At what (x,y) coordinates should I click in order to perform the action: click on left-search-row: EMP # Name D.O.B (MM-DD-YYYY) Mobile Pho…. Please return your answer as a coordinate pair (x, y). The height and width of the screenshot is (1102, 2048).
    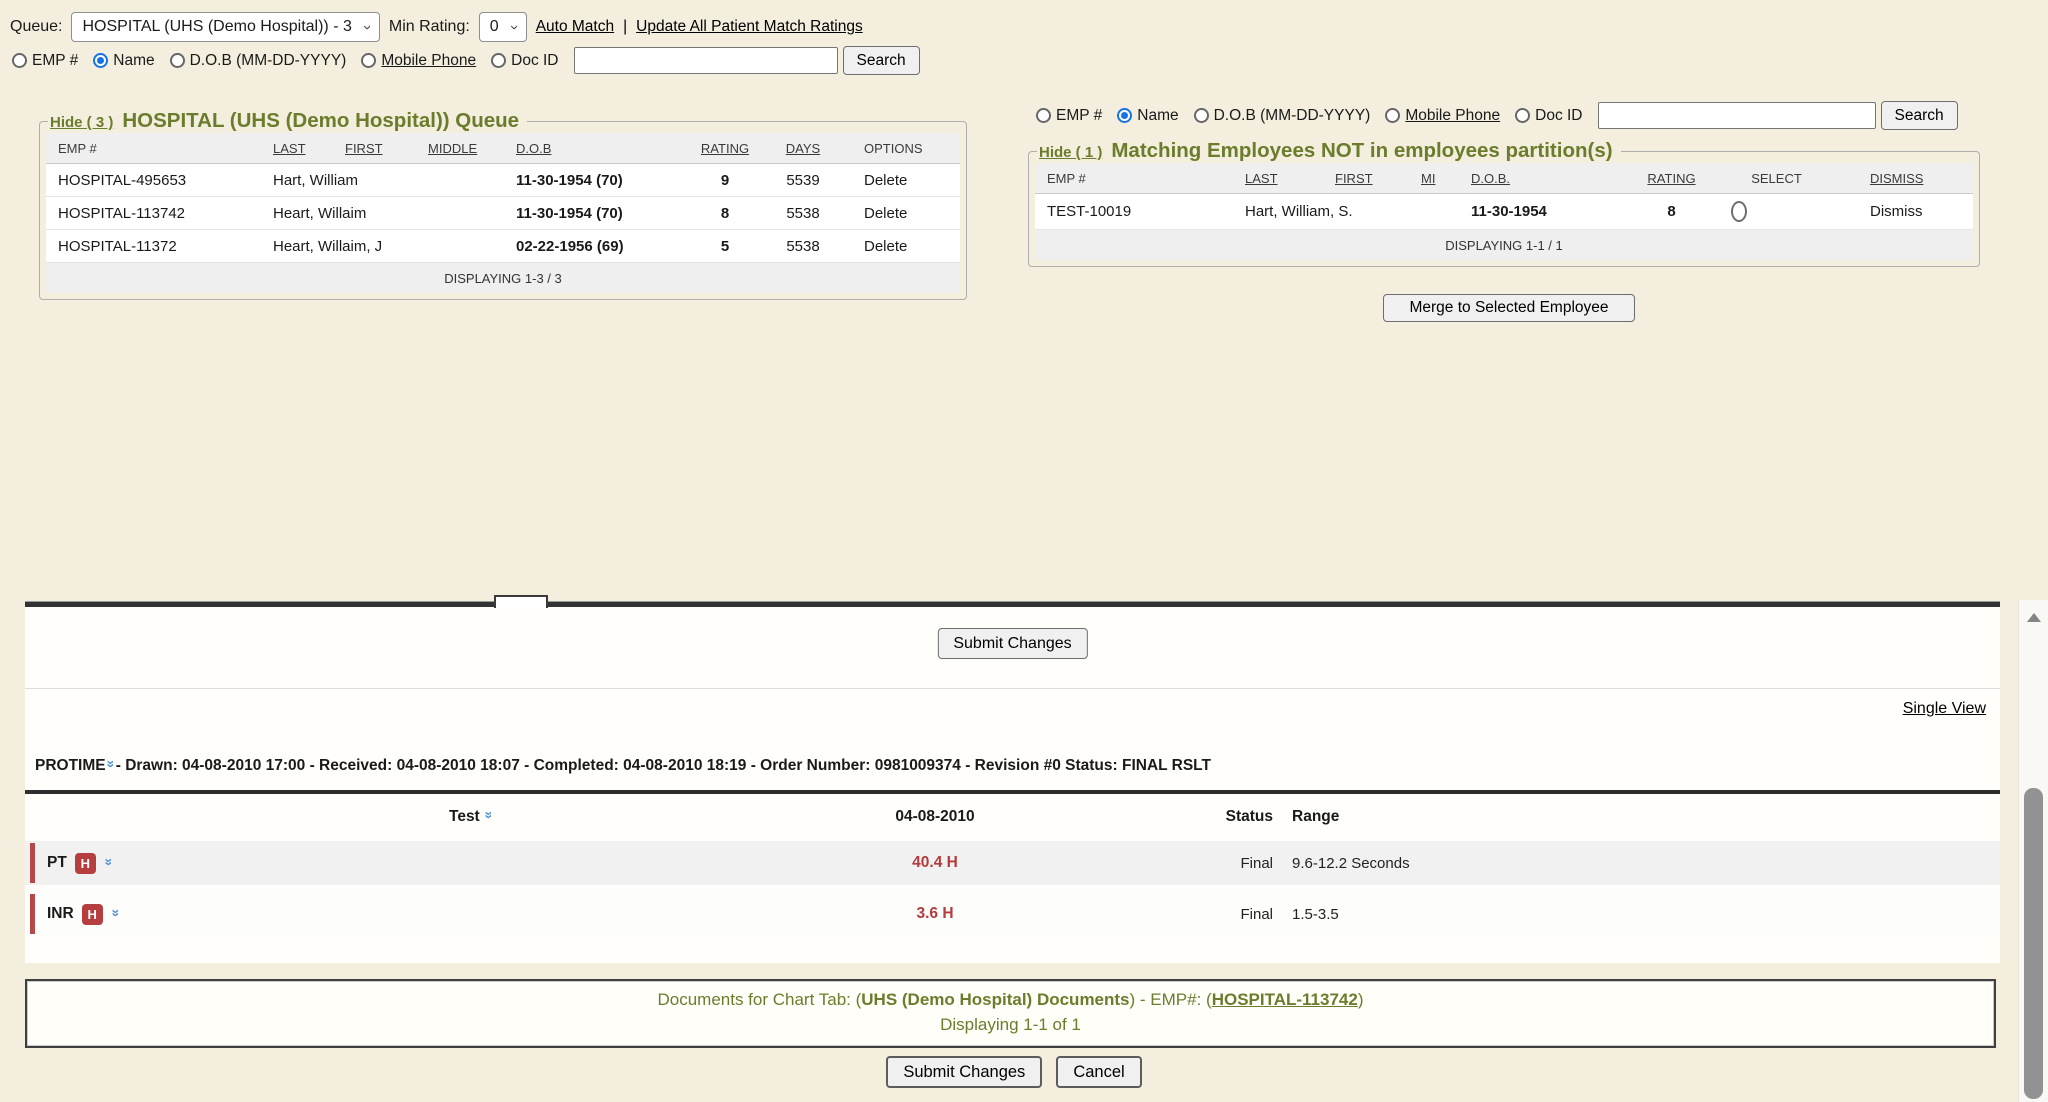
    Looking at the image, I should click on (466, 60).